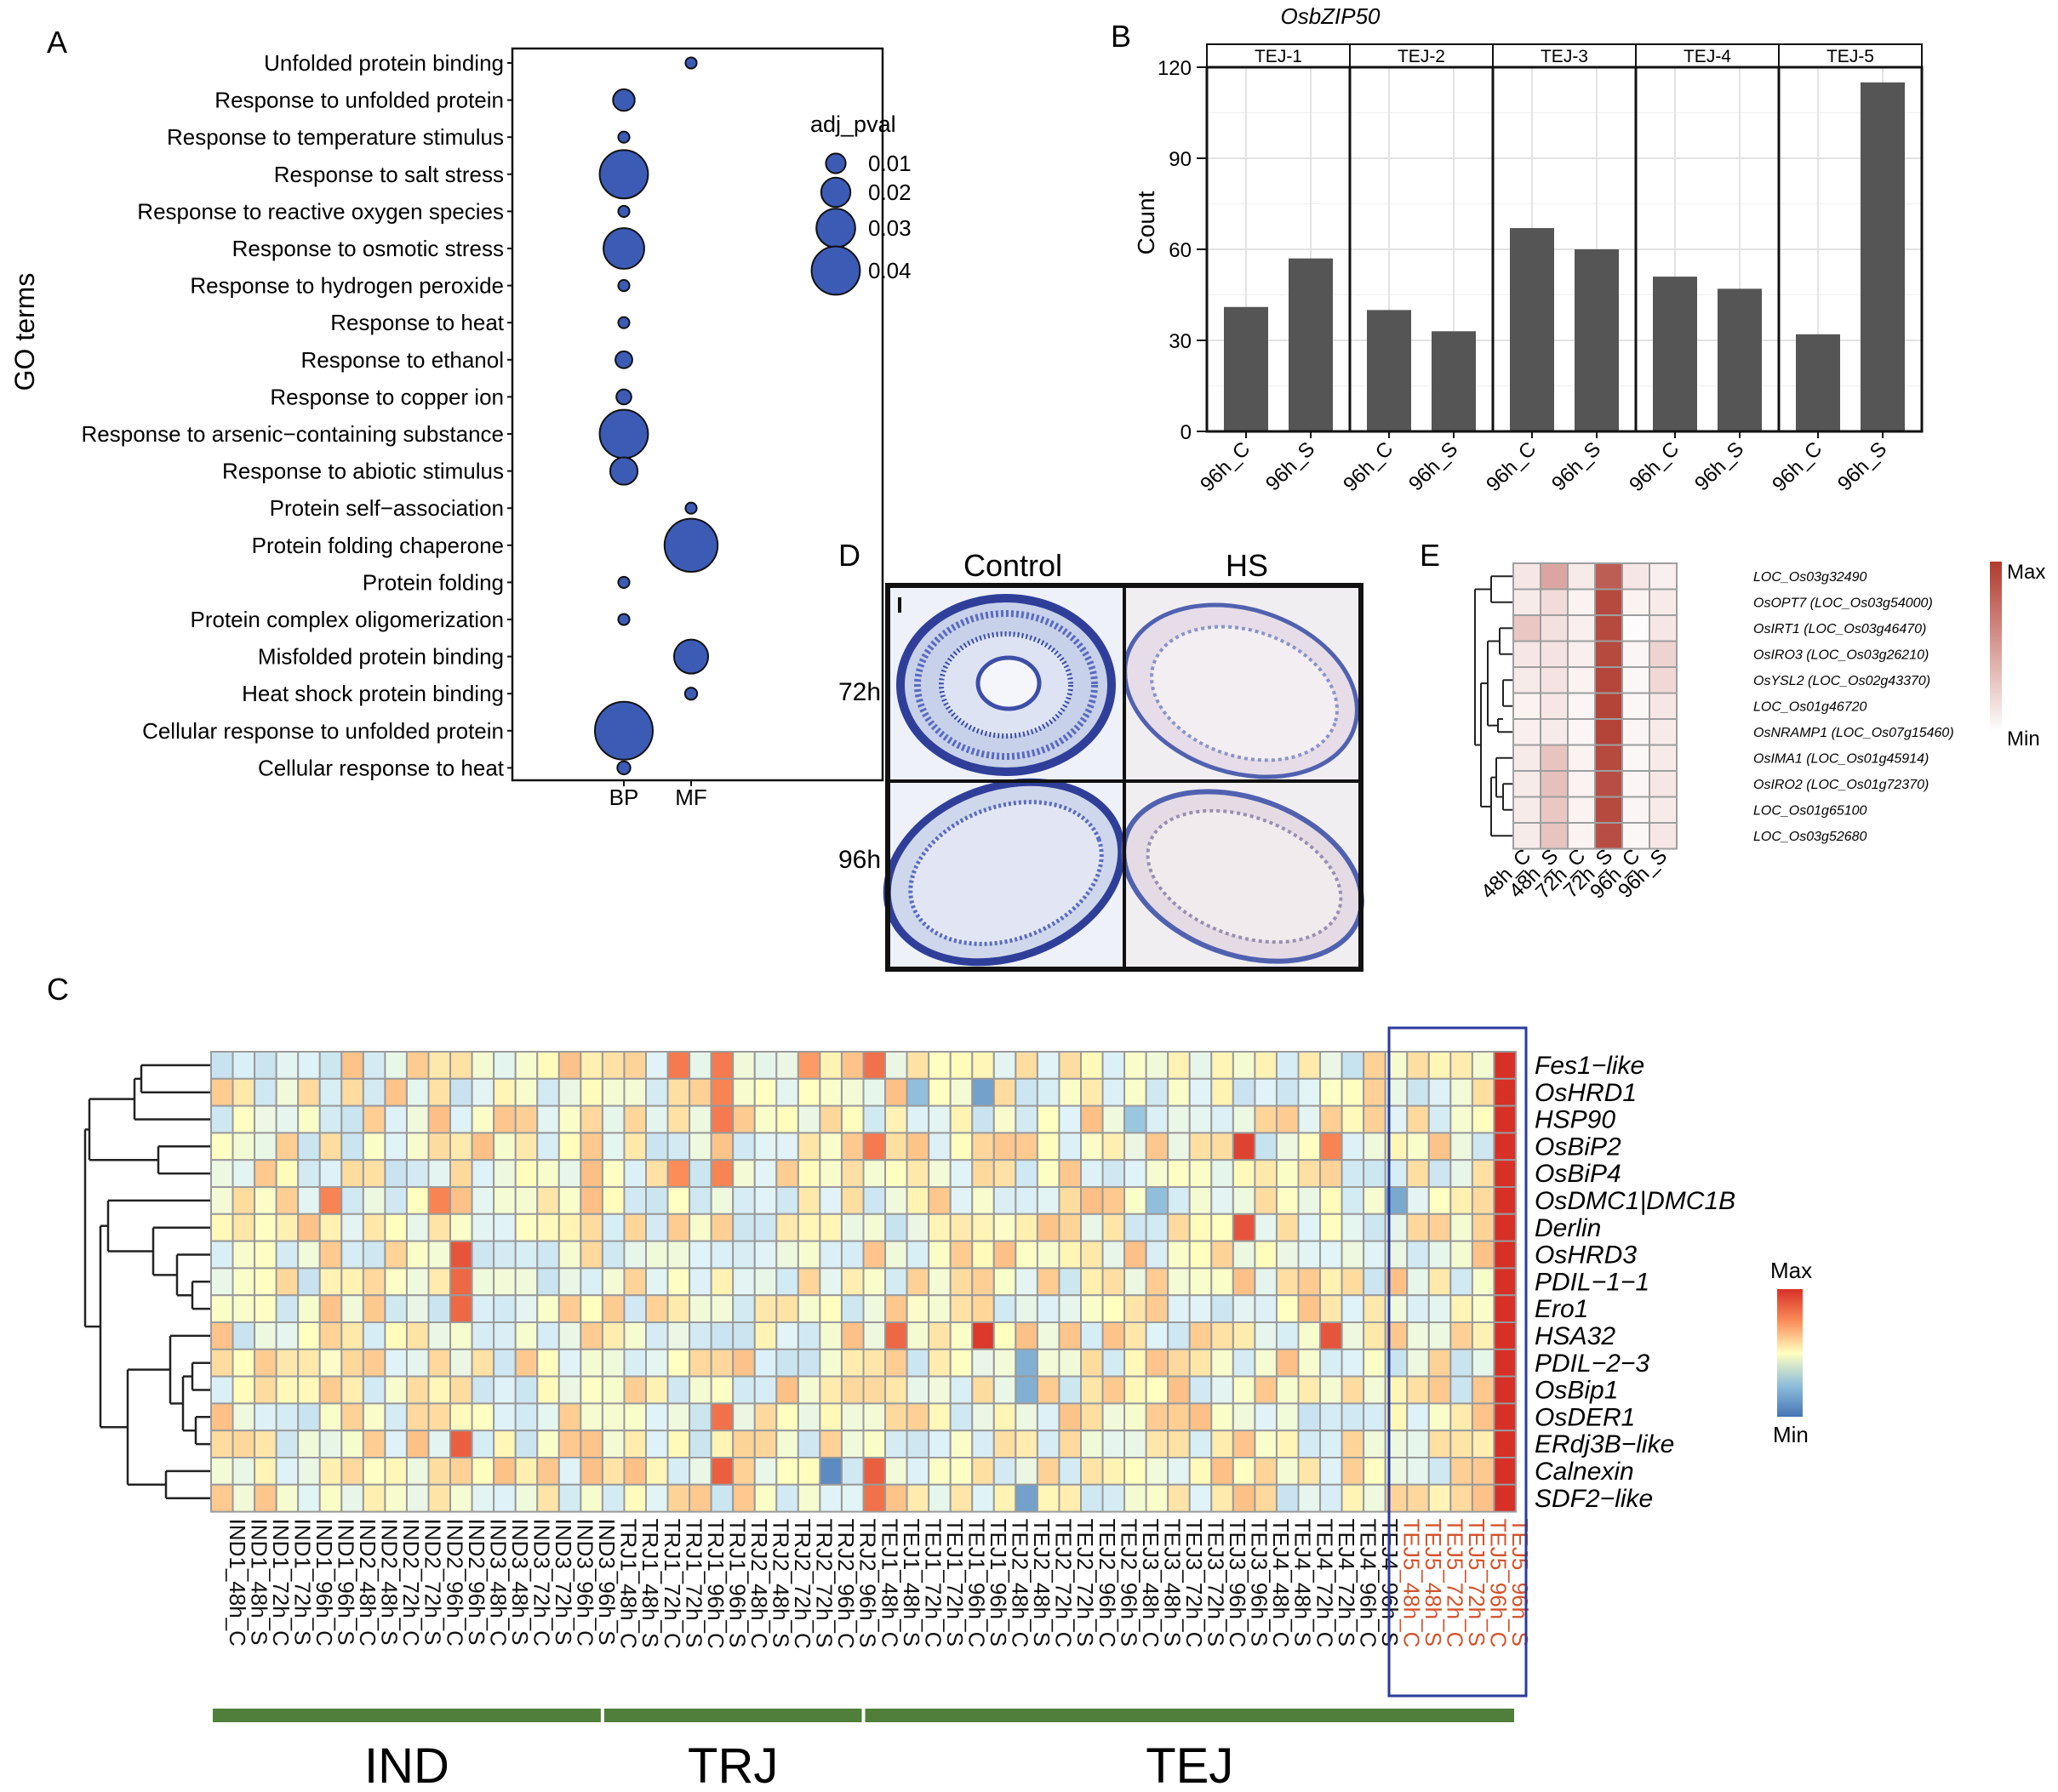  I want to click on e-row-label: OsIRO2 (LOC_Os01g72370), so click(1841, 785).